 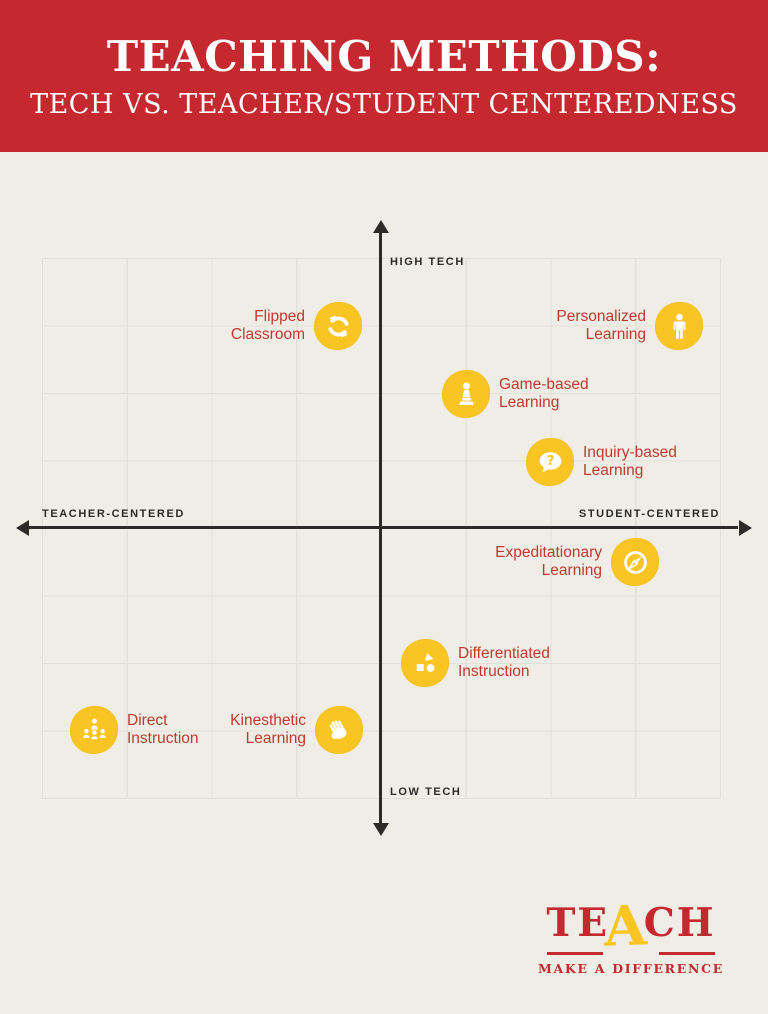 I want to click on chess-piece-icon, so click(x=466, y=394).